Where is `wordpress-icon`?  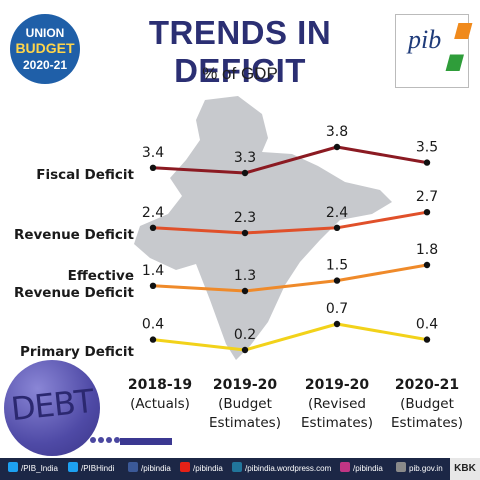 wordpress-icon is located at coordinates (237, 467).